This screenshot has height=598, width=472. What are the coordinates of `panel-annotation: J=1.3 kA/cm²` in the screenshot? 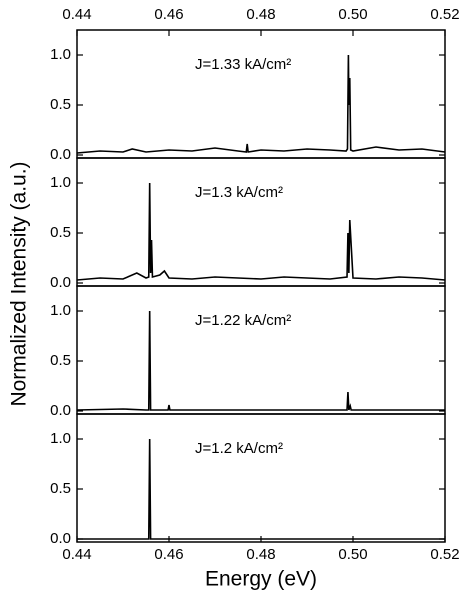 It's located at (239, 192).